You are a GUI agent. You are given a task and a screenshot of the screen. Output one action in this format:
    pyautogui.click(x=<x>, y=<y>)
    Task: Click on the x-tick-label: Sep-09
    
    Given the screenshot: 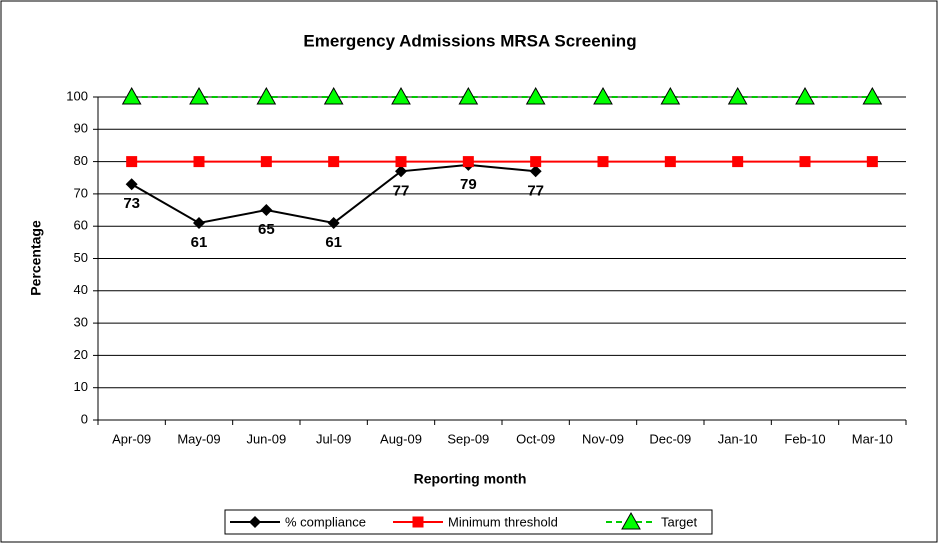 What is the action you would take?
    pyautogui.click(x=468, y=438)
    